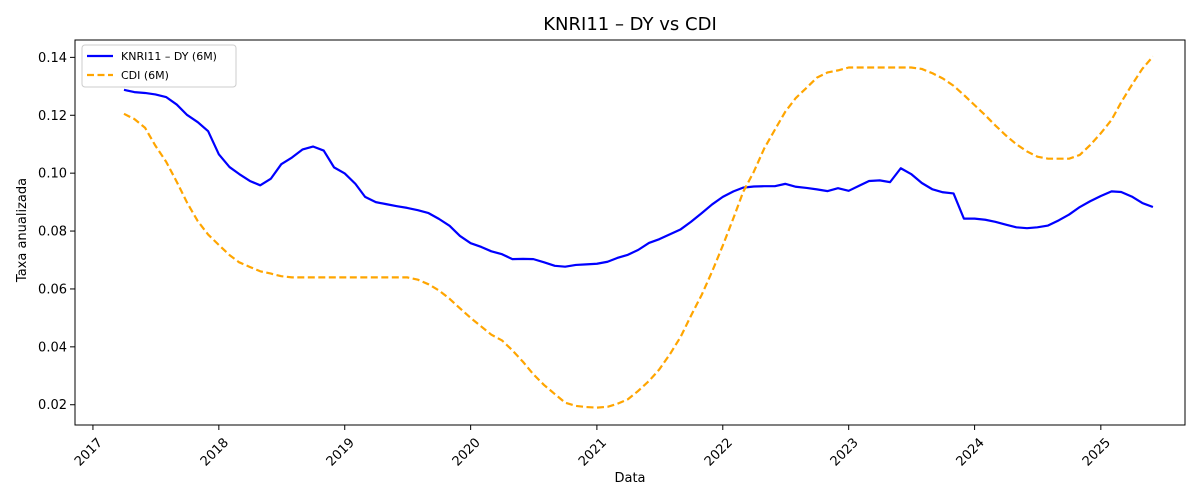 Image resolution: width=1200 pixels, height=500 pixels. Describe the element at coordinates (1097, 452) in the screenshot. I see `x-tick-label: 2025` at that location.